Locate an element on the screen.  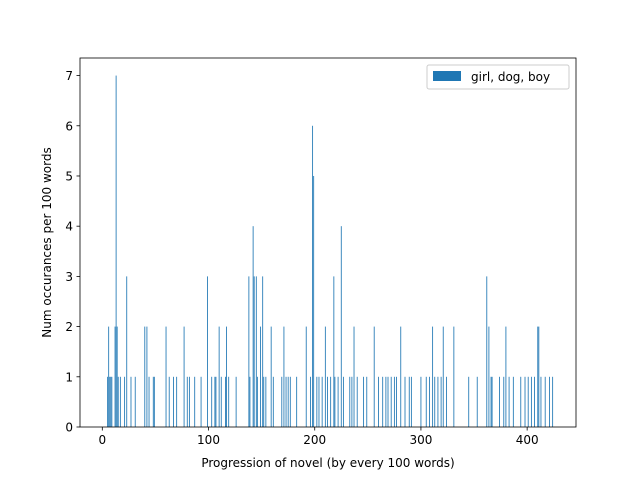
y-tick-label: 3 is located at coordinates (69, 277).